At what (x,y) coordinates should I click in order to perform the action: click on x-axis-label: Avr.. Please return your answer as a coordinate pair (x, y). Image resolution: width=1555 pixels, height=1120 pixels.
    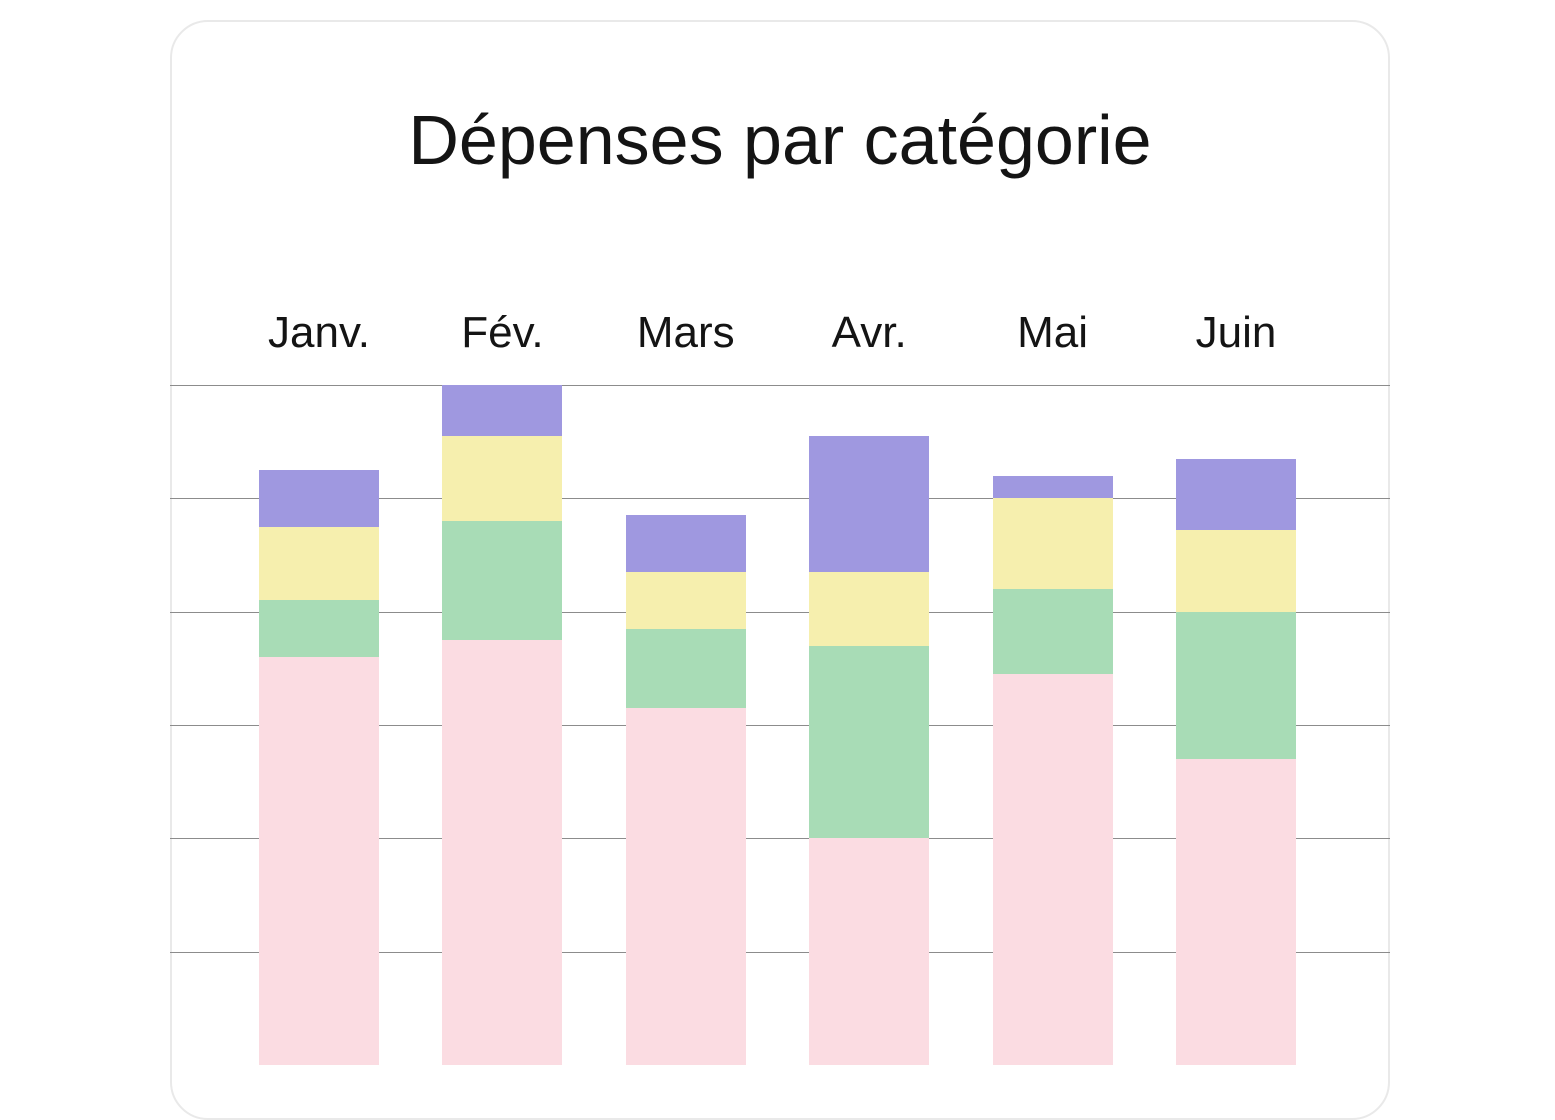
    Looking at the image, I should click on (869, 332).